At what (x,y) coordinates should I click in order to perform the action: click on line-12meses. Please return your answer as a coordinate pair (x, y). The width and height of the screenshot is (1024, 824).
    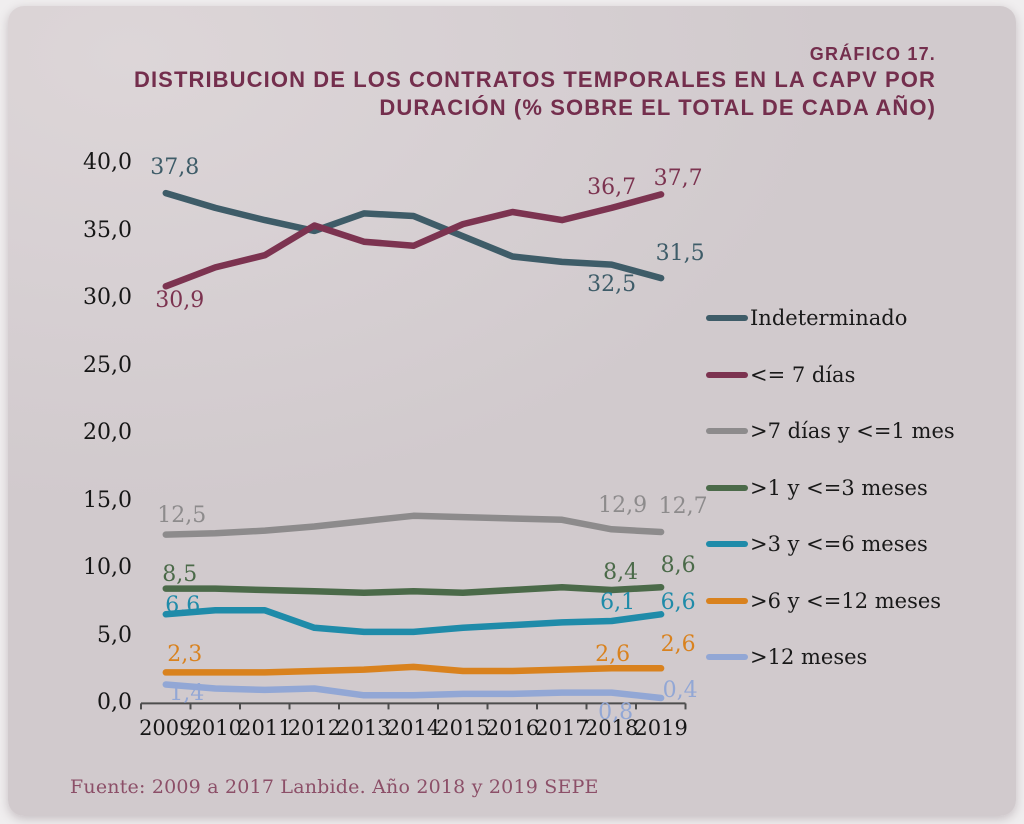
    Looking at the image, I should click on (413, 691).